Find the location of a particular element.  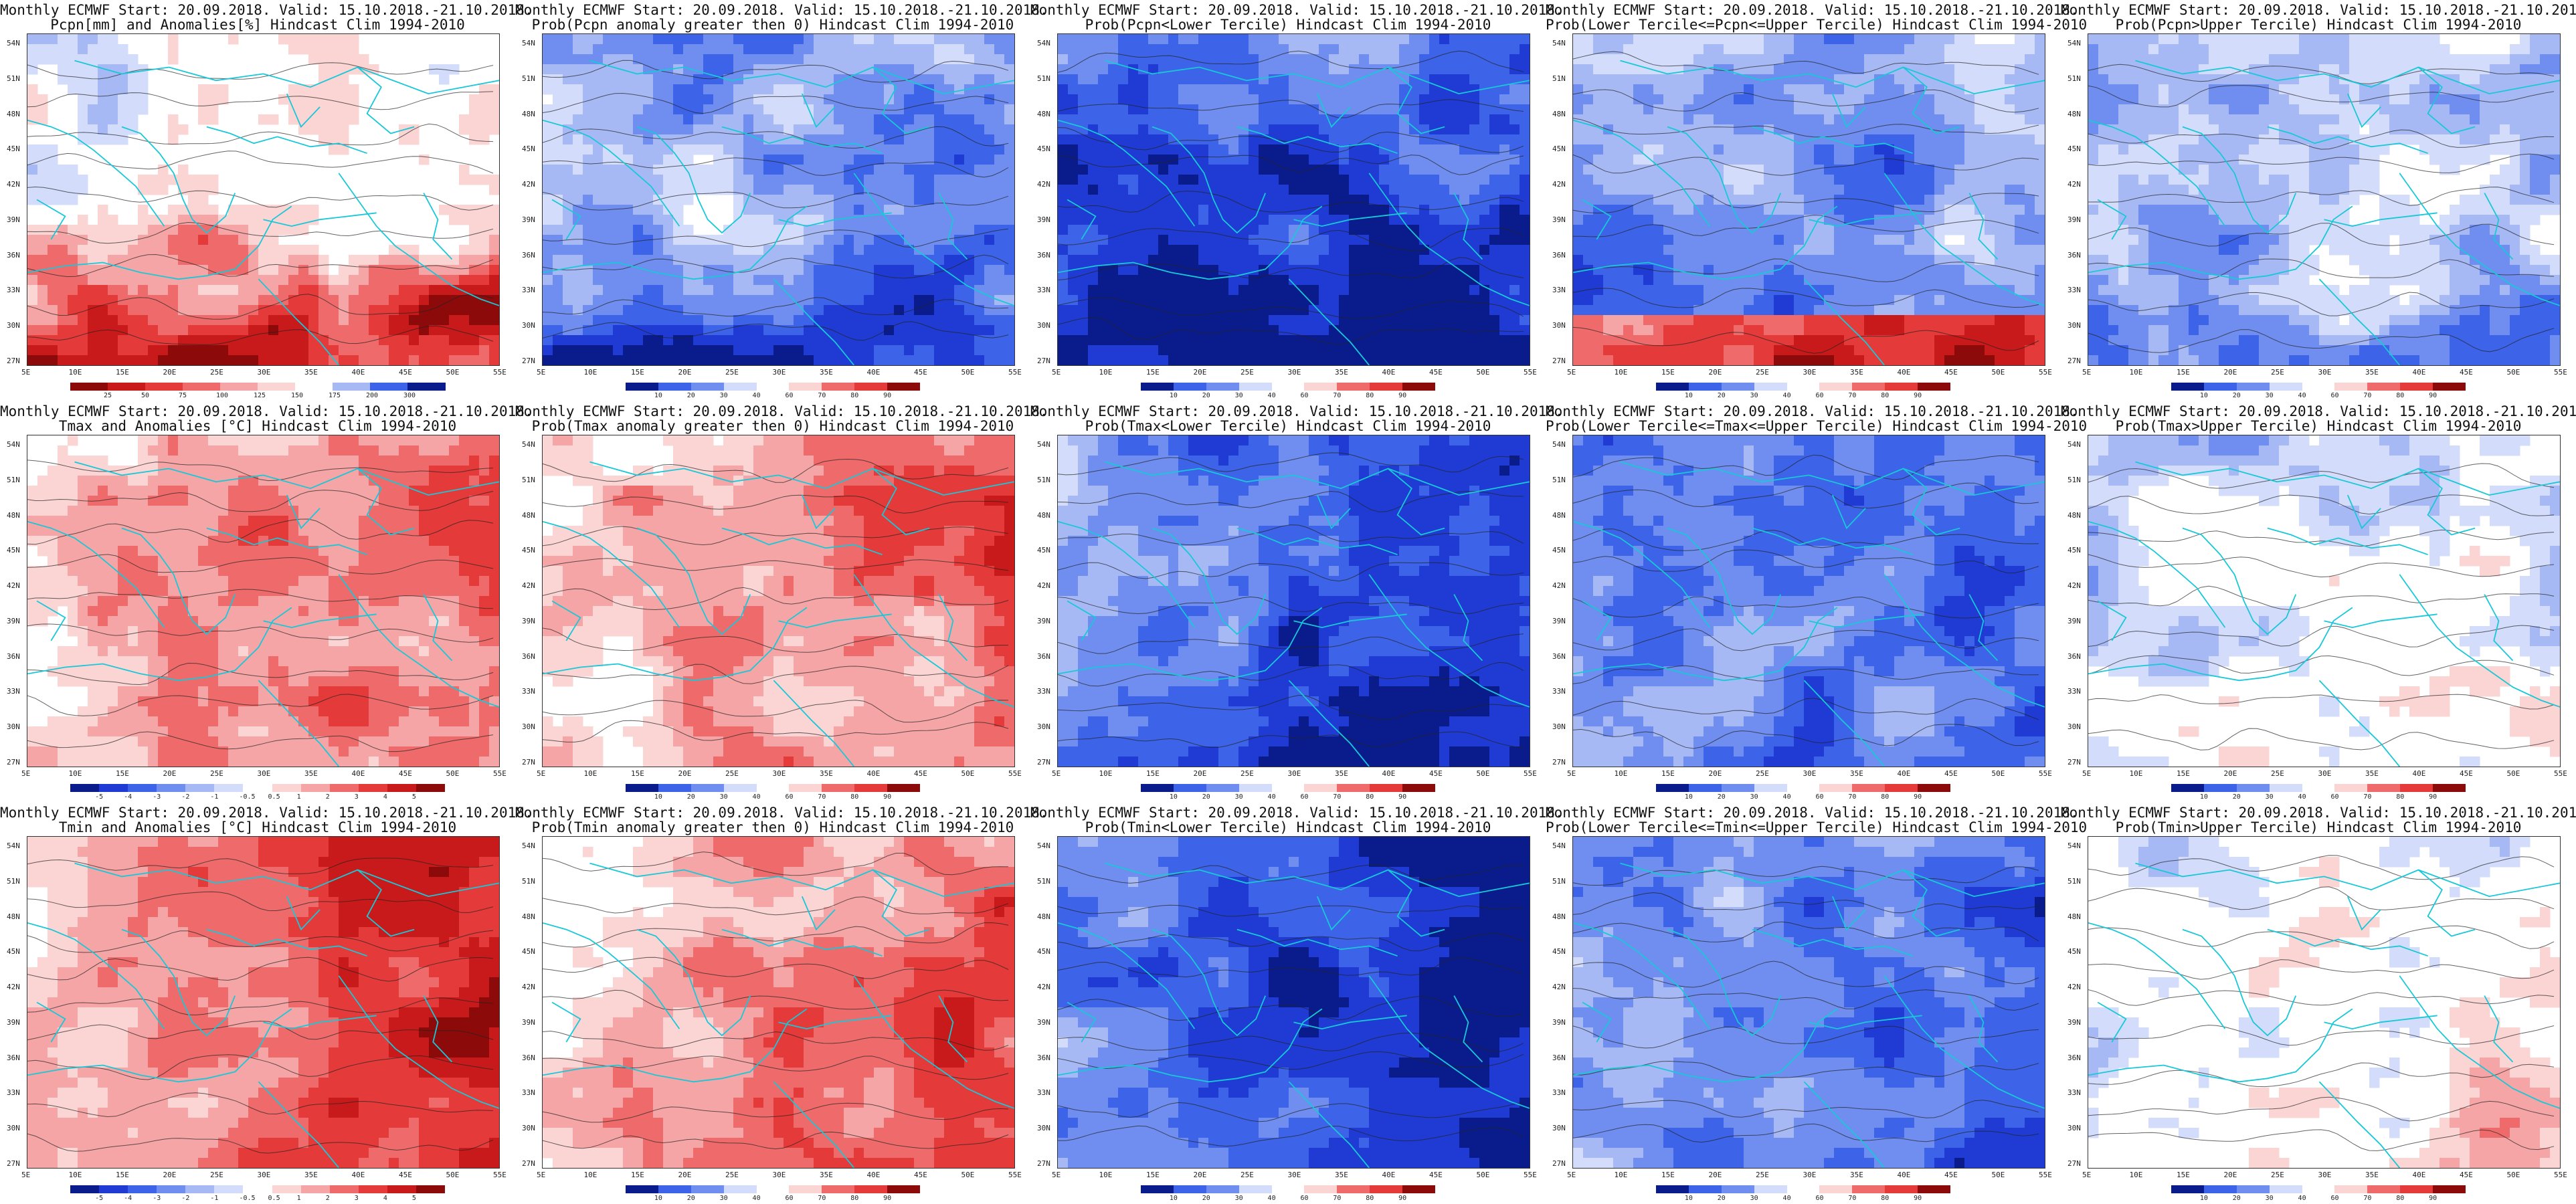

colorbar-tick-label: 4 is located at coordinates (385, 797).